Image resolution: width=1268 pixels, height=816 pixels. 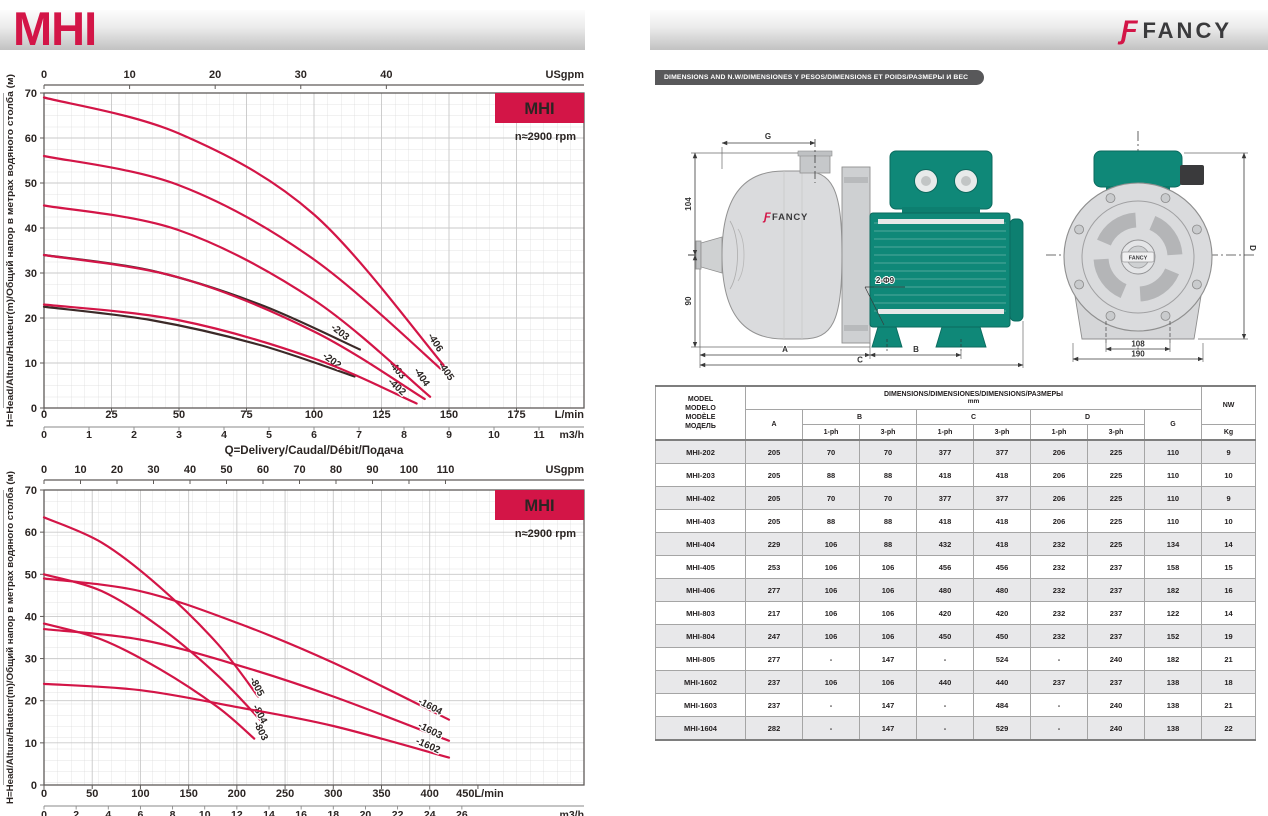 What do you see at coordinates (92, 794) in the screenshot?
I see `svg-text: 50` at bounding box center [92, 794].